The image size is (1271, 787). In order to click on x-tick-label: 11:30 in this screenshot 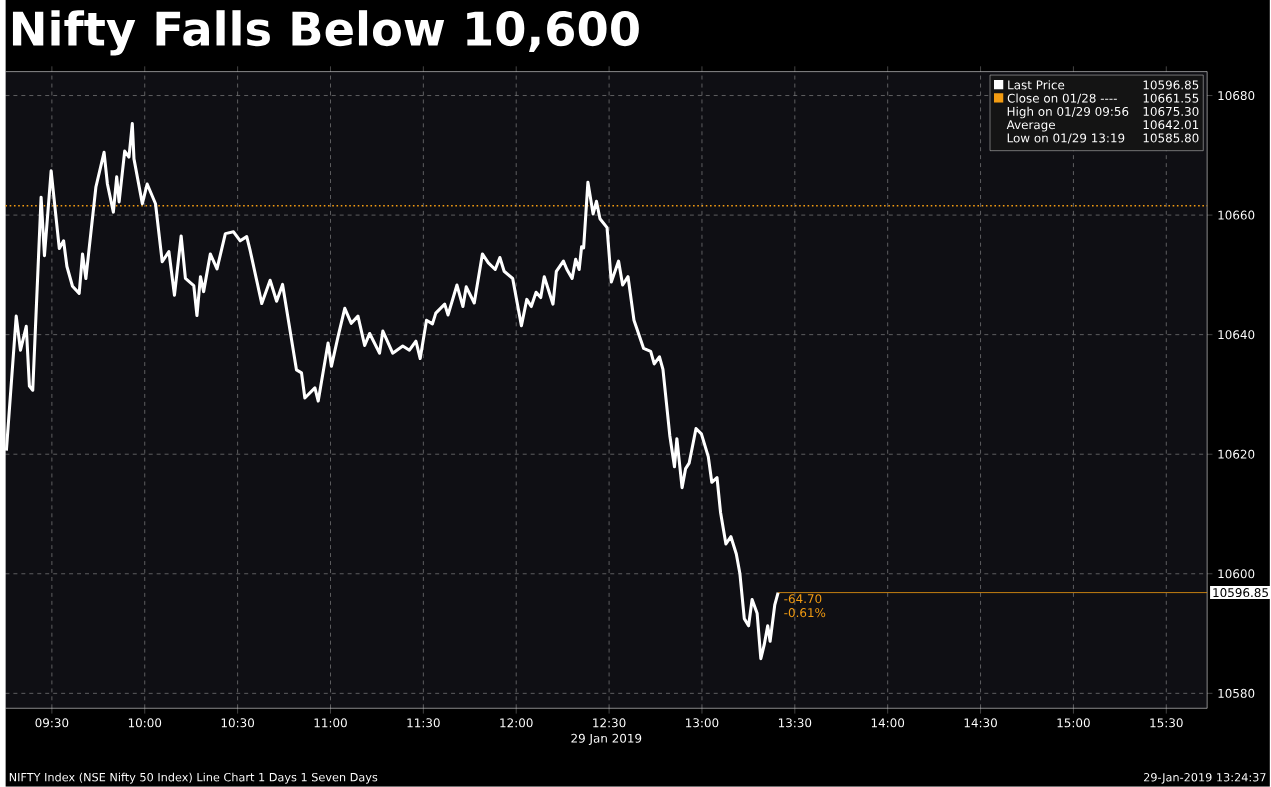, I will do `click(423, 723)`.